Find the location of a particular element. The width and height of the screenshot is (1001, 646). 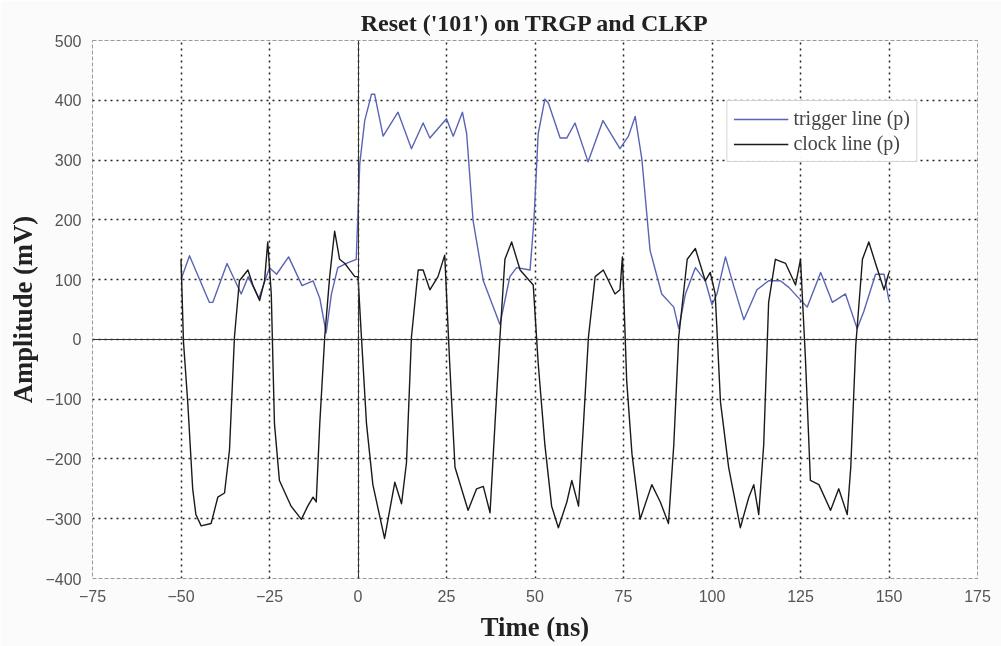

x-tick-label: 50 is located at coordinates (535, 596).